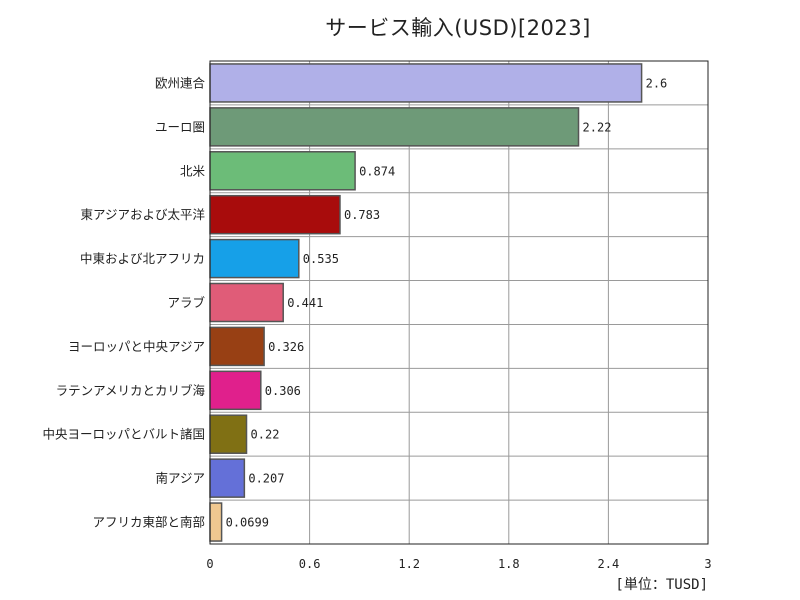 The height and width of the screenshot is (600, 800). Describe the element at coordinates (209, 564) in the screenshot. I see `x-tick-label: 0` at that location.